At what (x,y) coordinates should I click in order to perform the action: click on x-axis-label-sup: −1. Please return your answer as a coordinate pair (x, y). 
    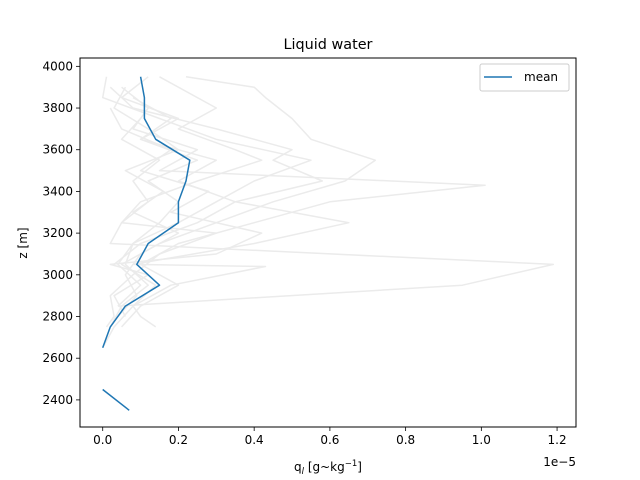
    Looking at the image, I should click on (351, 464).